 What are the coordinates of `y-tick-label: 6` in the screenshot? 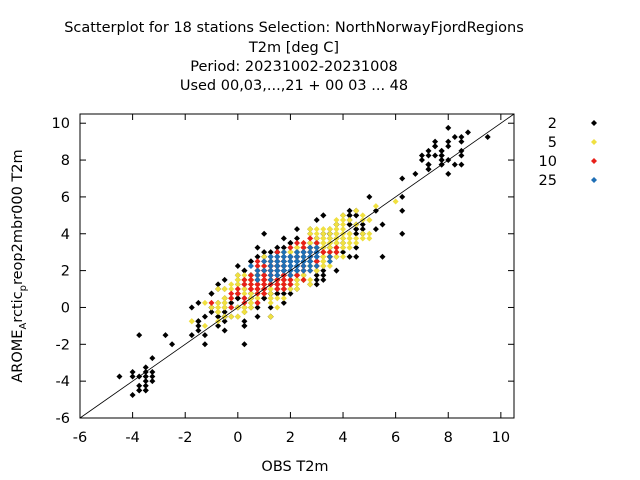 It's located at (65, 198).